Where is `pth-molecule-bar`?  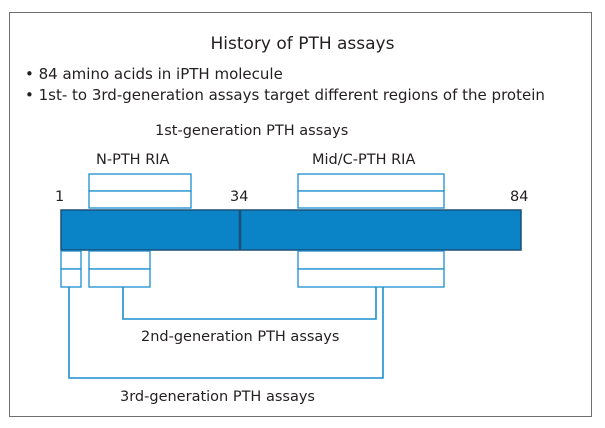
pth-molecule-bar is located at coordinates (291, 230).